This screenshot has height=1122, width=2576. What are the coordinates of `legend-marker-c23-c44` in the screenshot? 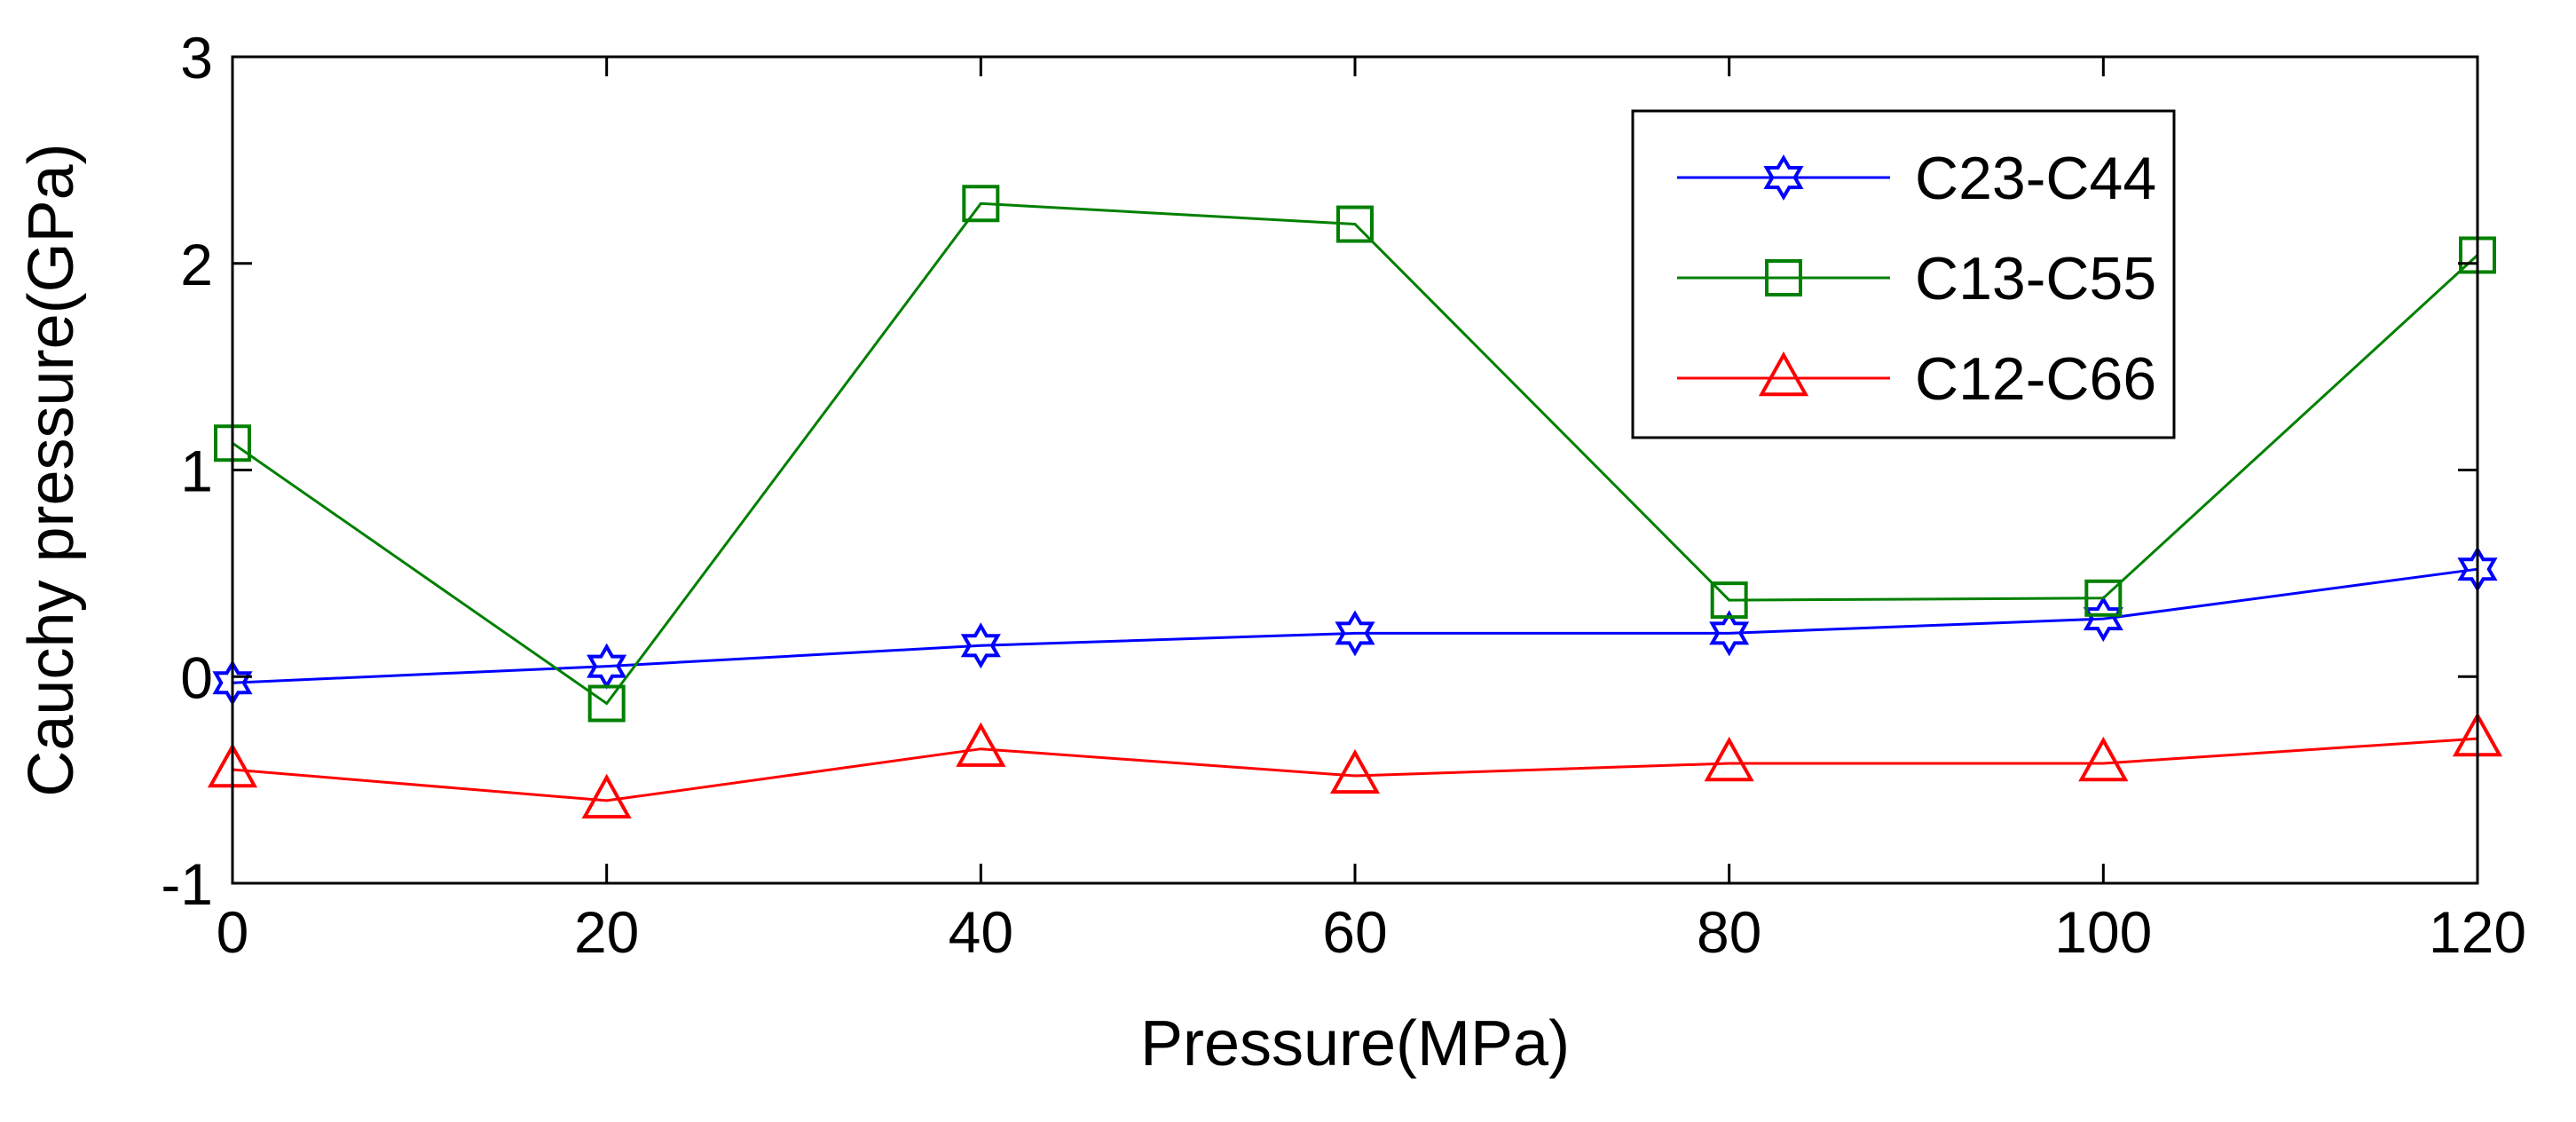 It's located at (1783, 177).